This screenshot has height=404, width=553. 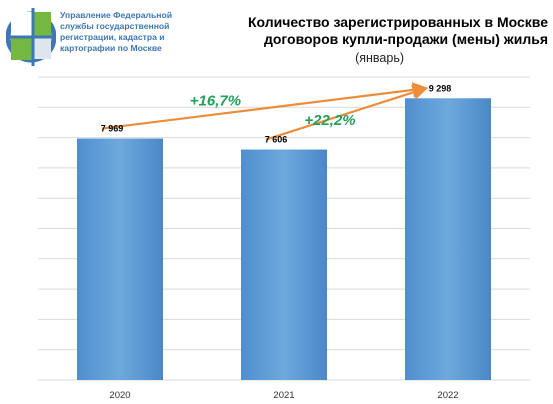 I want to click on x-tick-2020: 2020, so click(x=119, y=395).